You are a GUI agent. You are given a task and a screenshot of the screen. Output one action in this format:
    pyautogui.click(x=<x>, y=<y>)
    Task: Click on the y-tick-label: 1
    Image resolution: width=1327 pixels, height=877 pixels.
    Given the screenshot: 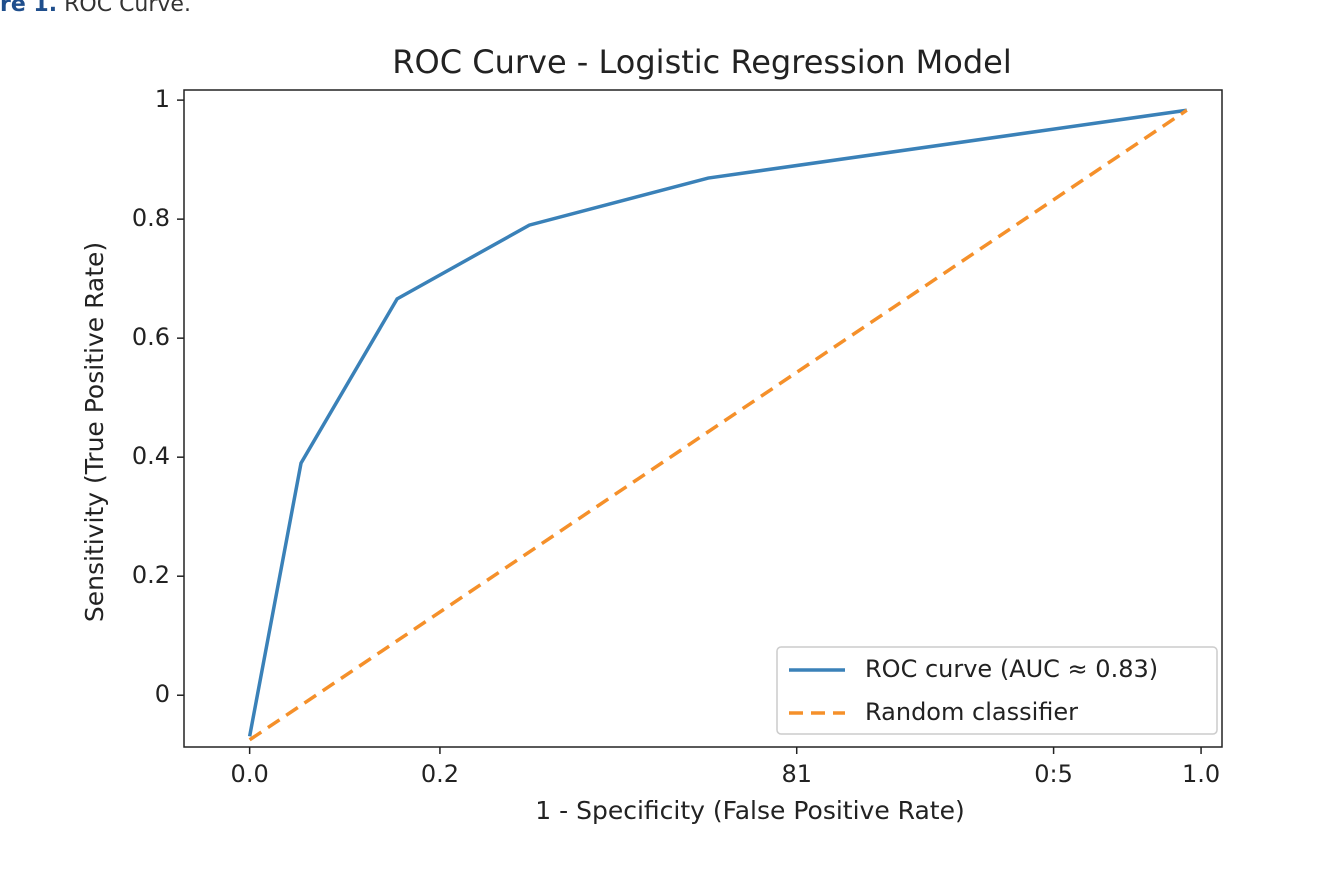 What is the action you would take?
    pyautogui.click(x=162, y=99)
    